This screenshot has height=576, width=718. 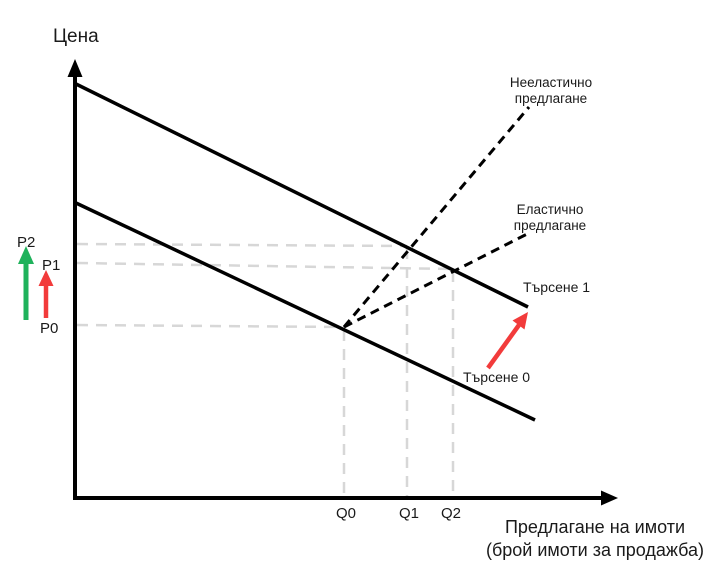 What do you see at coordinates (51, 265) in the screenshot?
I see `price-label-p1: P1` at bounding box center [51, 265].